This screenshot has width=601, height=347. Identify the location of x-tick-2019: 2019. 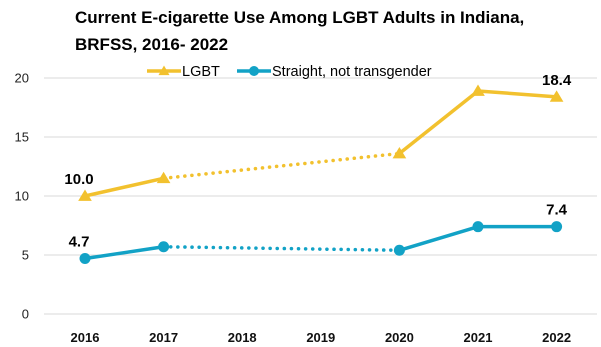
(320, 337).